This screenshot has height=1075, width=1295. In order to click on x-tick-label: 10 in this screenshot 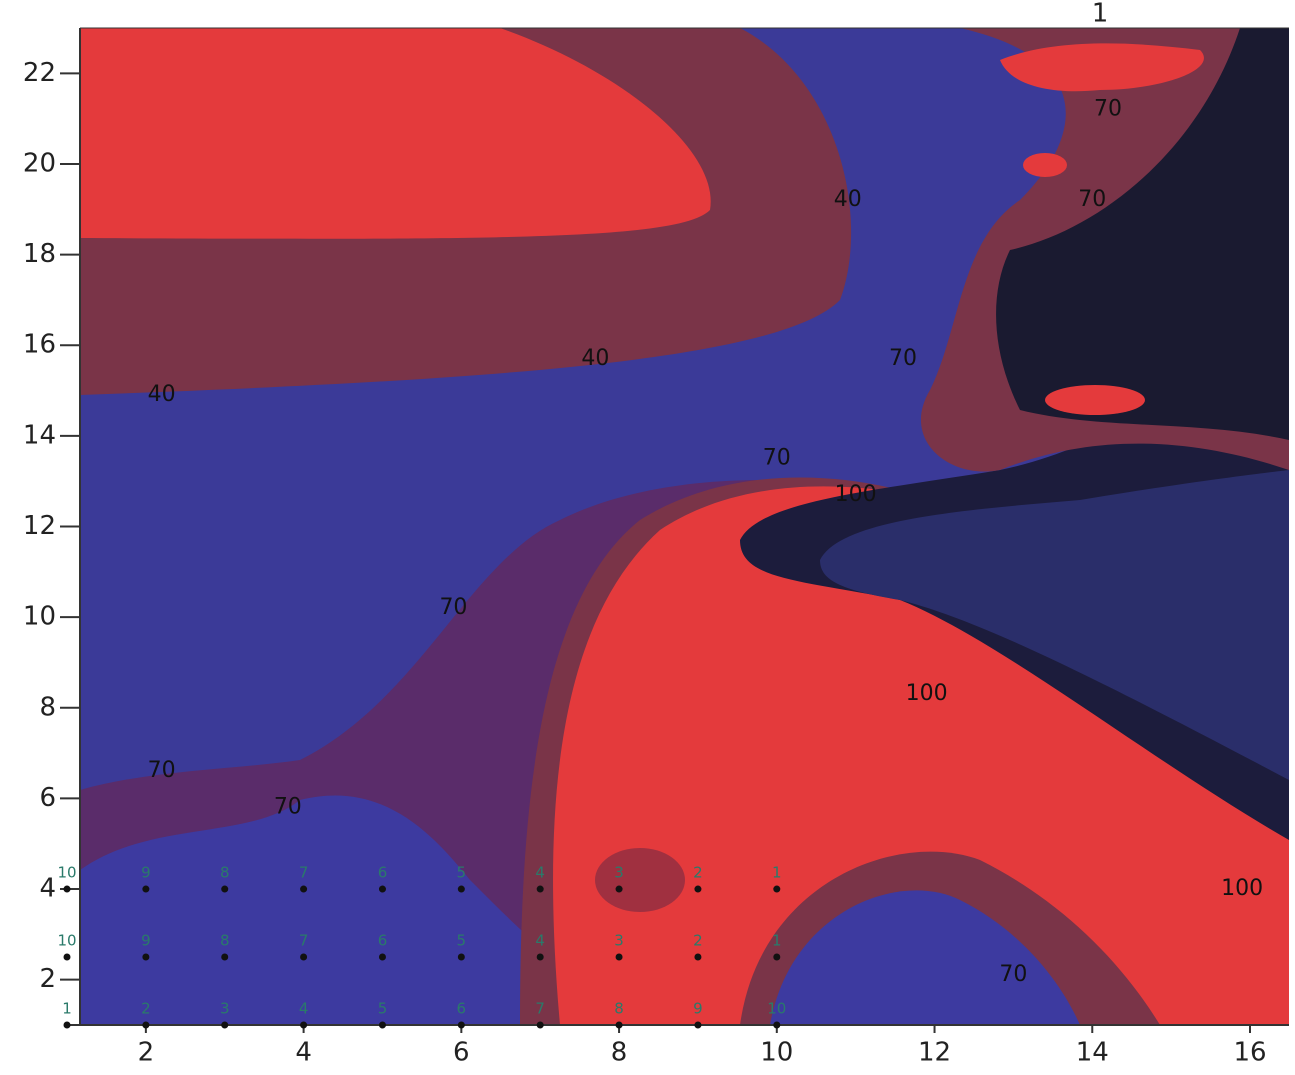, I will do `click(776, 1053)`.